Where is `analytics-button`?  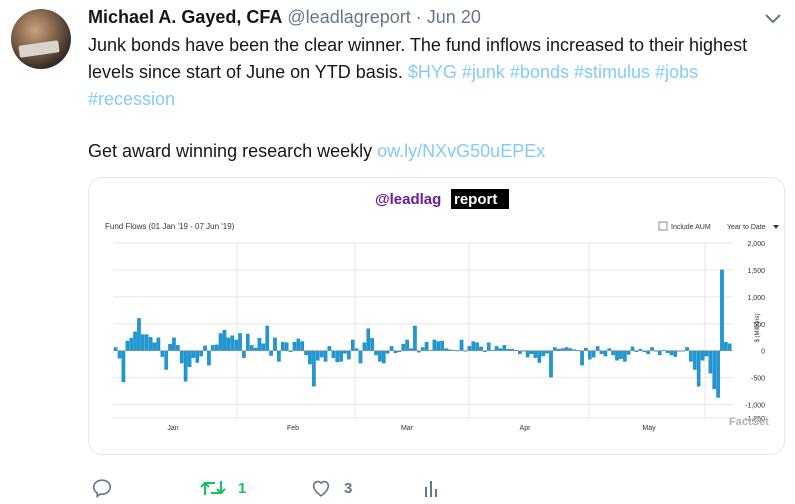 analytics-button is located at coordinates (431, 488).